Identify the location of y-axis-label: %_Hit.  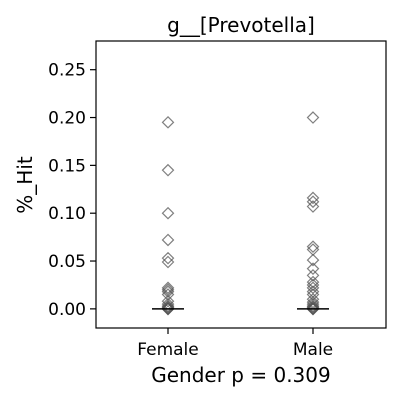
(25, 185).